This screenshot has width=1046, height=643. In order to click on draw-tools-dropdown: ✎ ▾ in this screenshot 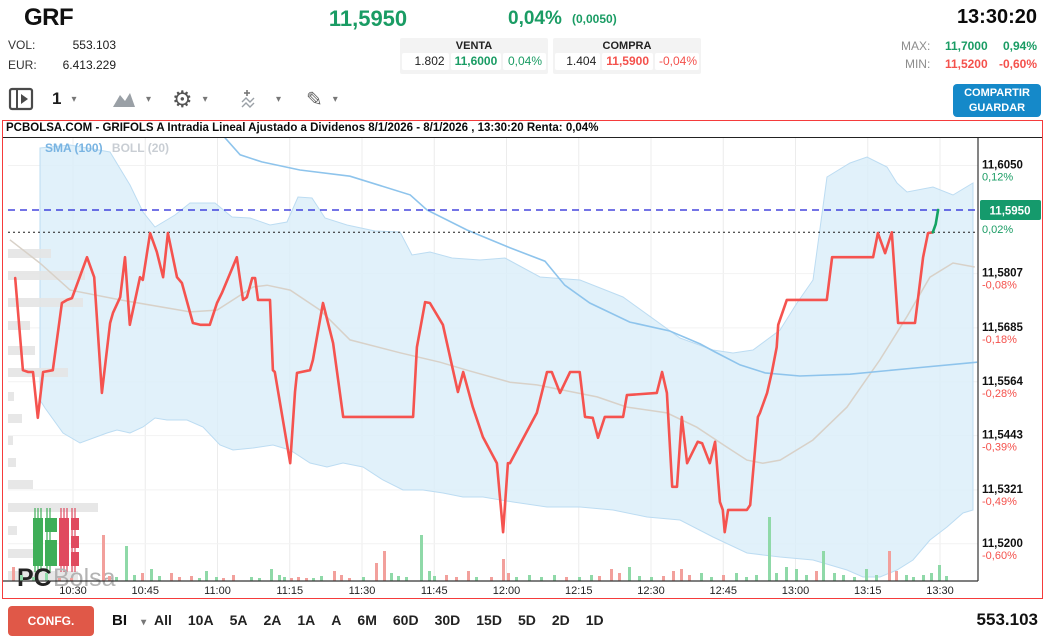, I will do `click(322, 99)`.